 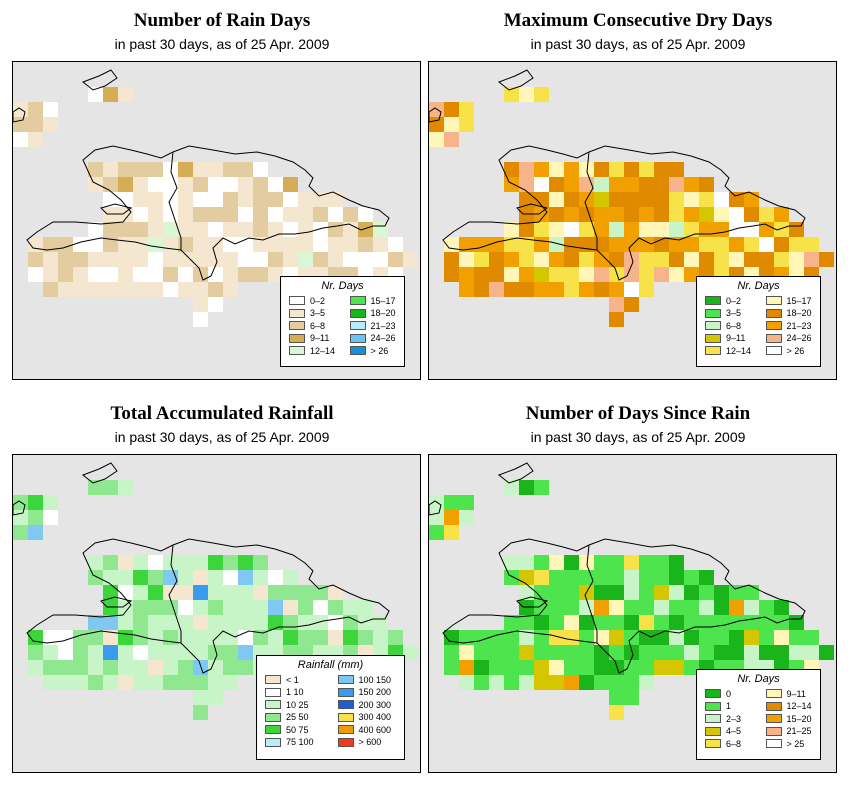 I want to click on legend-label: 18–20, so click(x=799, y=313).